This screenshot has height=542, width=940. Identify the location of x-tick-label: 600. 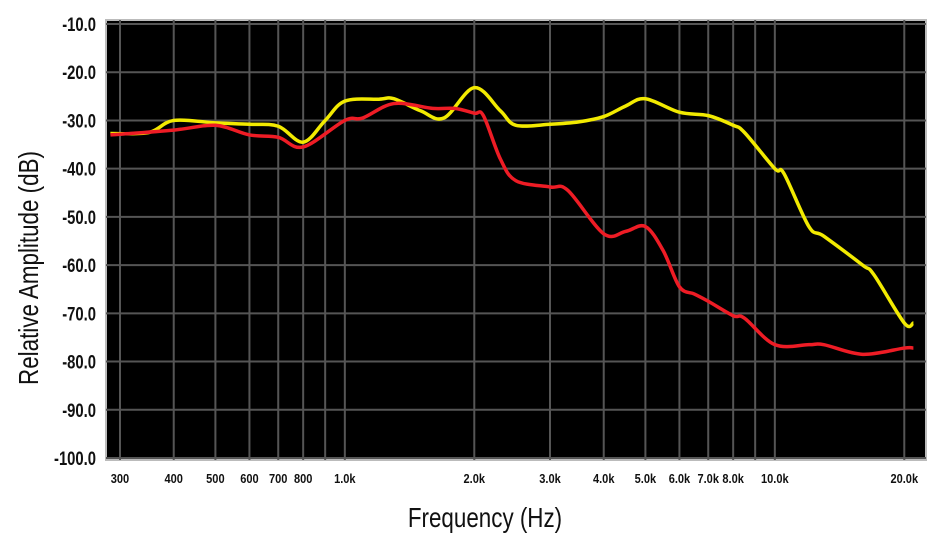
(249, 478).